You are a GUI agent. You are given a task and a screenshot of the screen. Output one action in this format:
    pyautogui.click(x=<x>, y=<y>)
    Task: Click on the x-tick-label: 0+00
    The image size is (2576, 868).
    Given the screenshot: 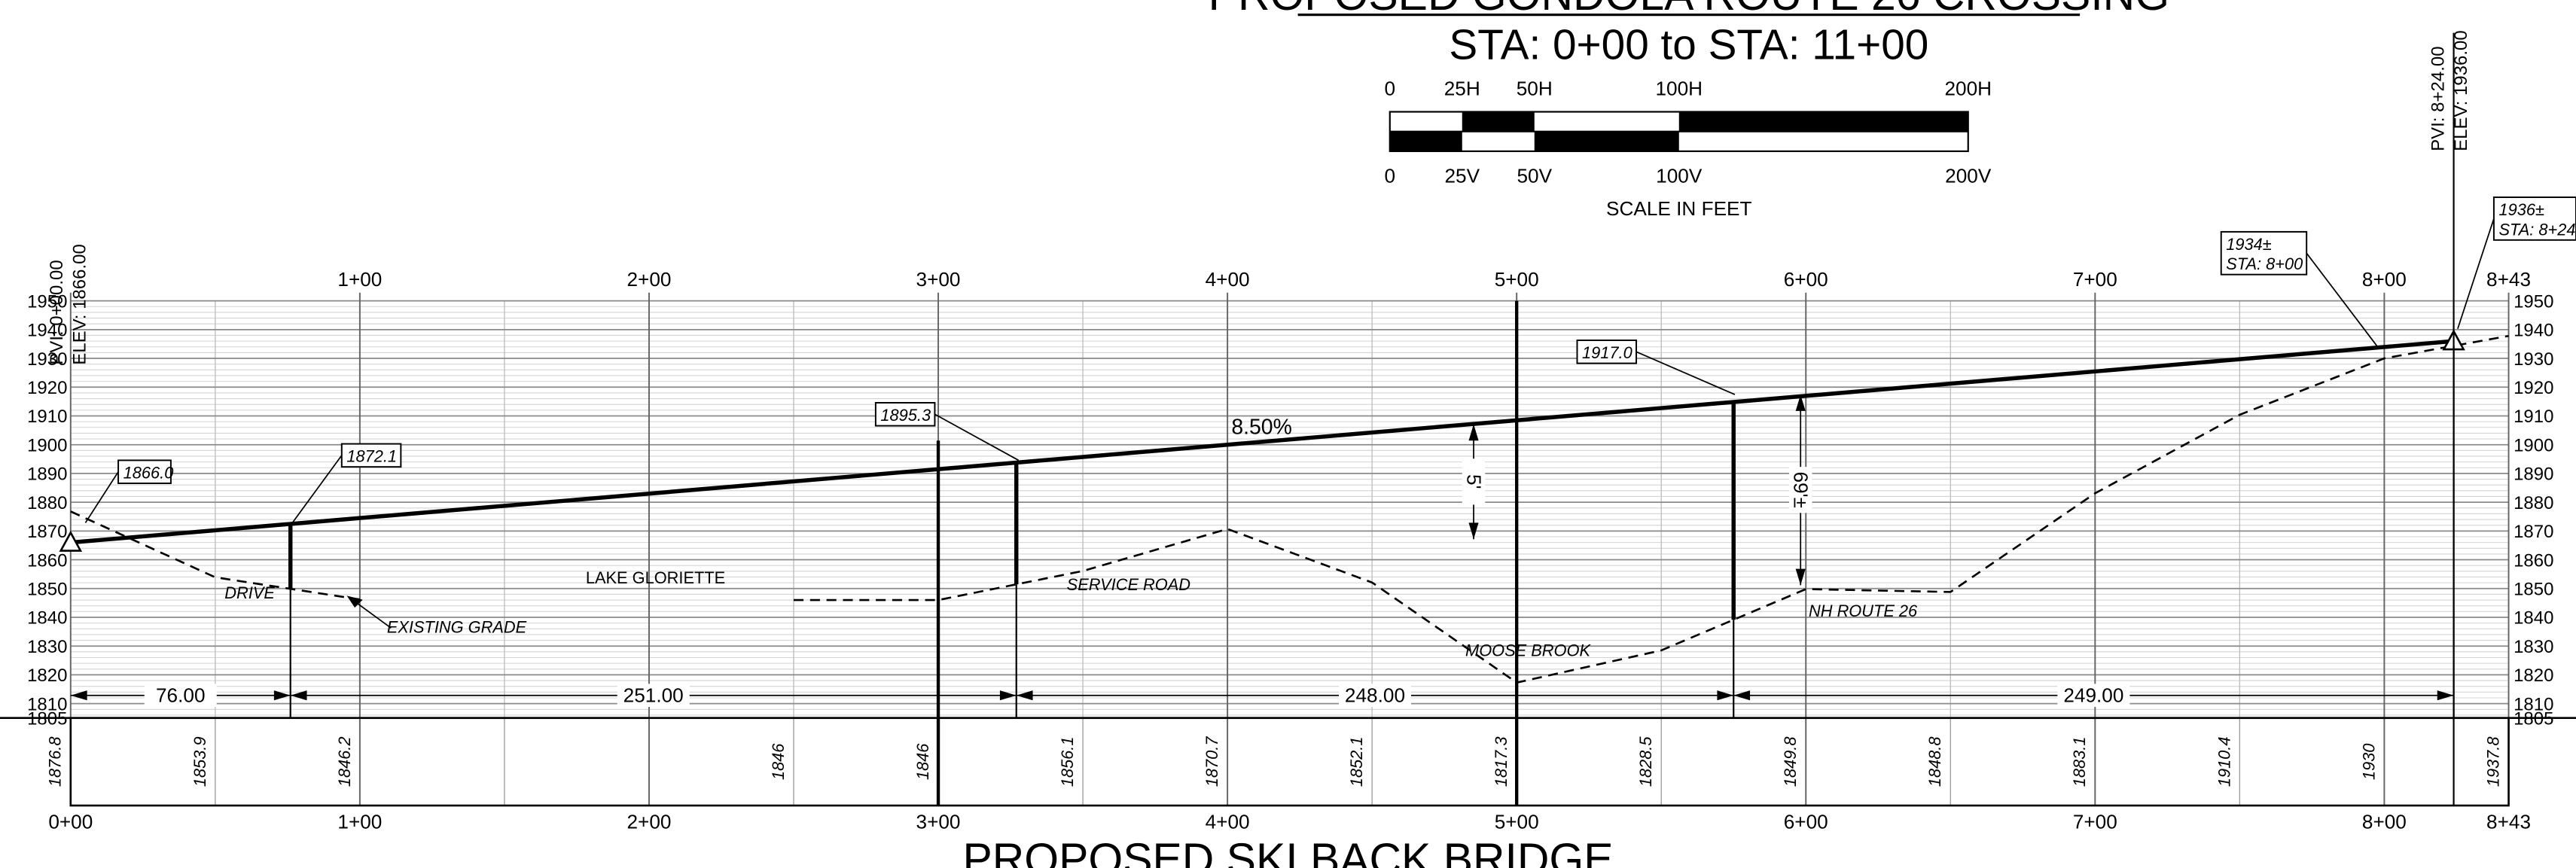 What is the action you would take?
    pyautogui.click(x=70, y=822)
    